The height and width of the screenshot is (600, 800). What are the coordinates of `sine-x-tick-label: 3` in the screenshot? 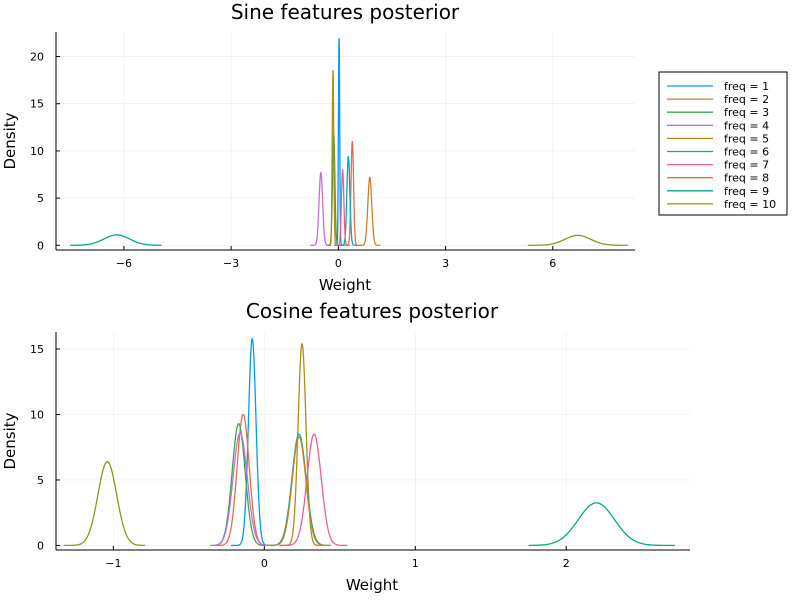 It's located at (445, 263).